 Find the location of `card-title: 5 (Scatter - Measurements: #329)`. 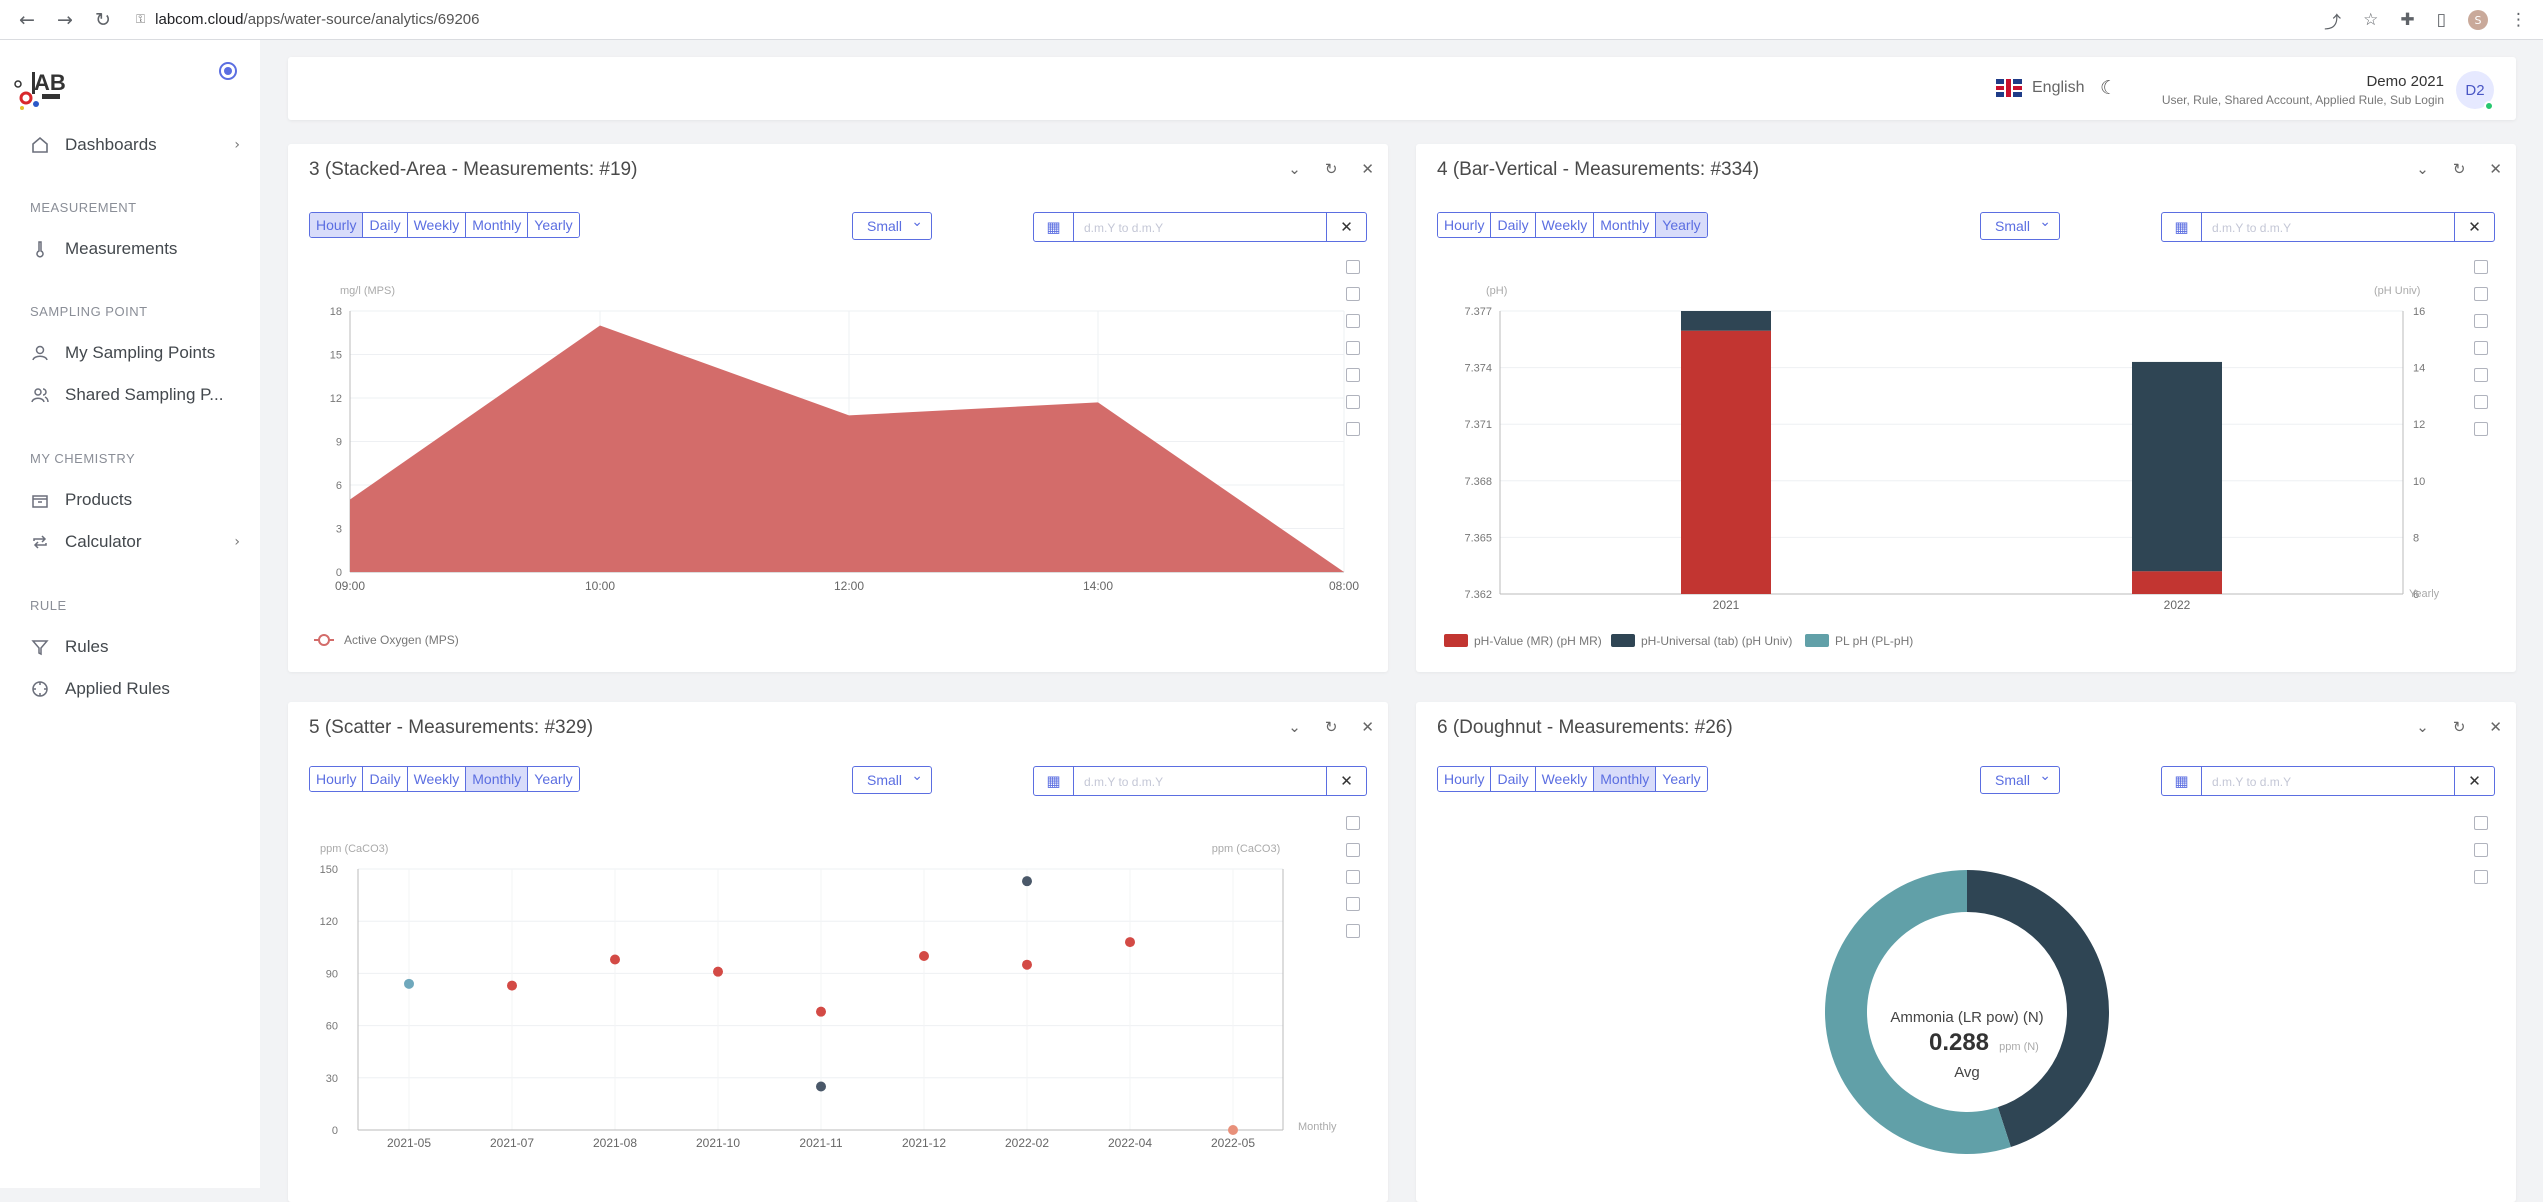

card-title: 5 (Scatter - Measurements: #329) is located at coordinates (451, 727).